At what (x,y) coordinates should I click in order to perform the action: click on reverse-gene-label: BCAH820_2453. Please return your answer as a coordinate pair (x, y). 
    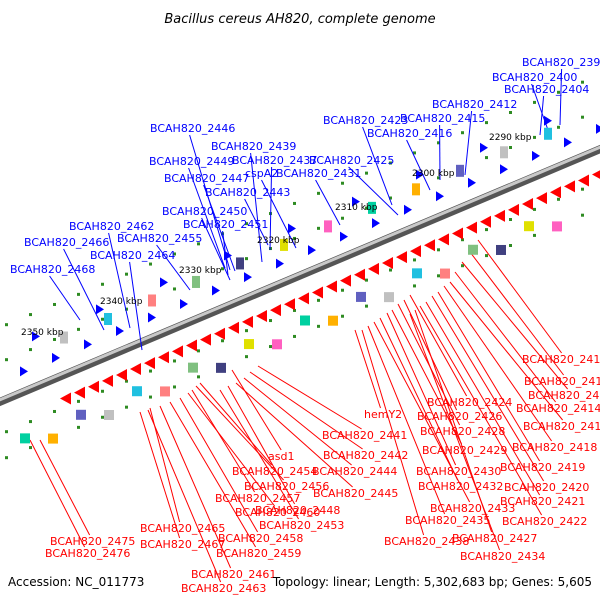
    Looking at the image, I should click on (301, 525).